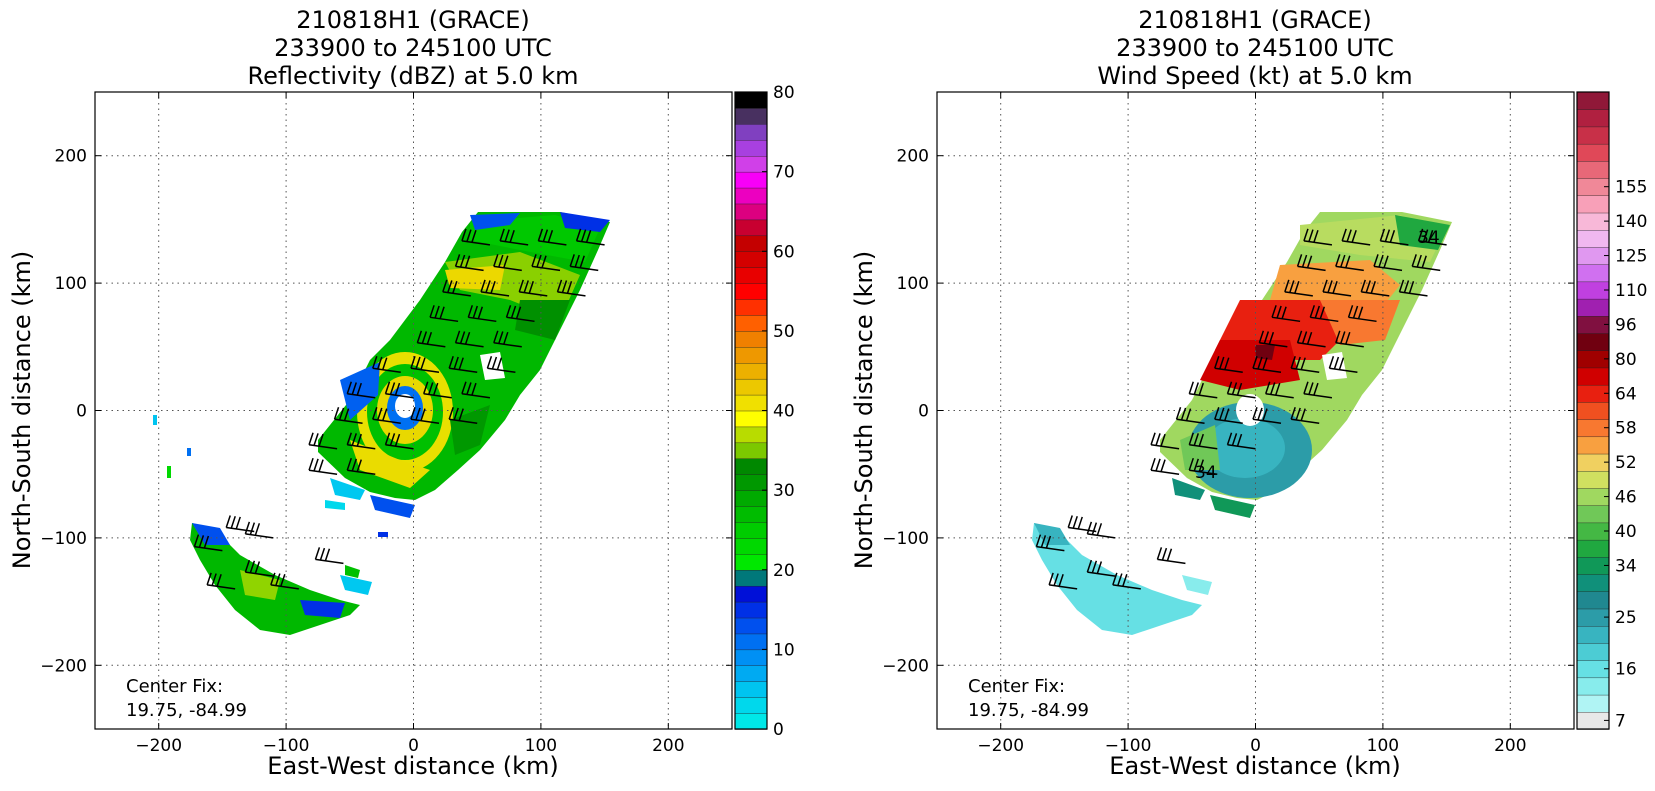 This screenshot has height=791, width=1655. I want to click on left-x-tick-label: −100, so click(286, 746).